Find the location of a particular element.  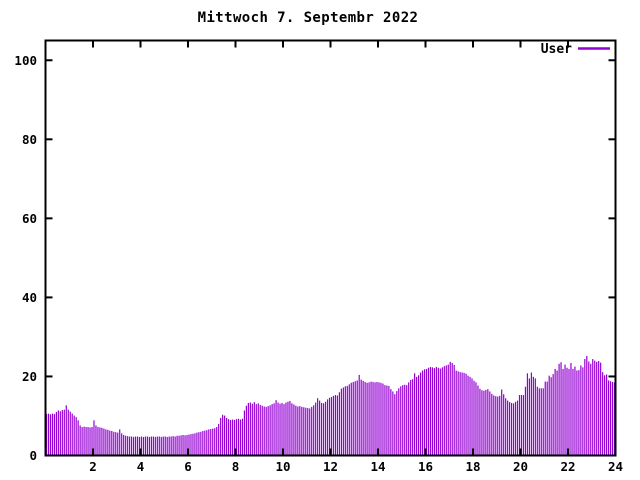

y-tick-label: 20 is located at coordinates (29, 376).